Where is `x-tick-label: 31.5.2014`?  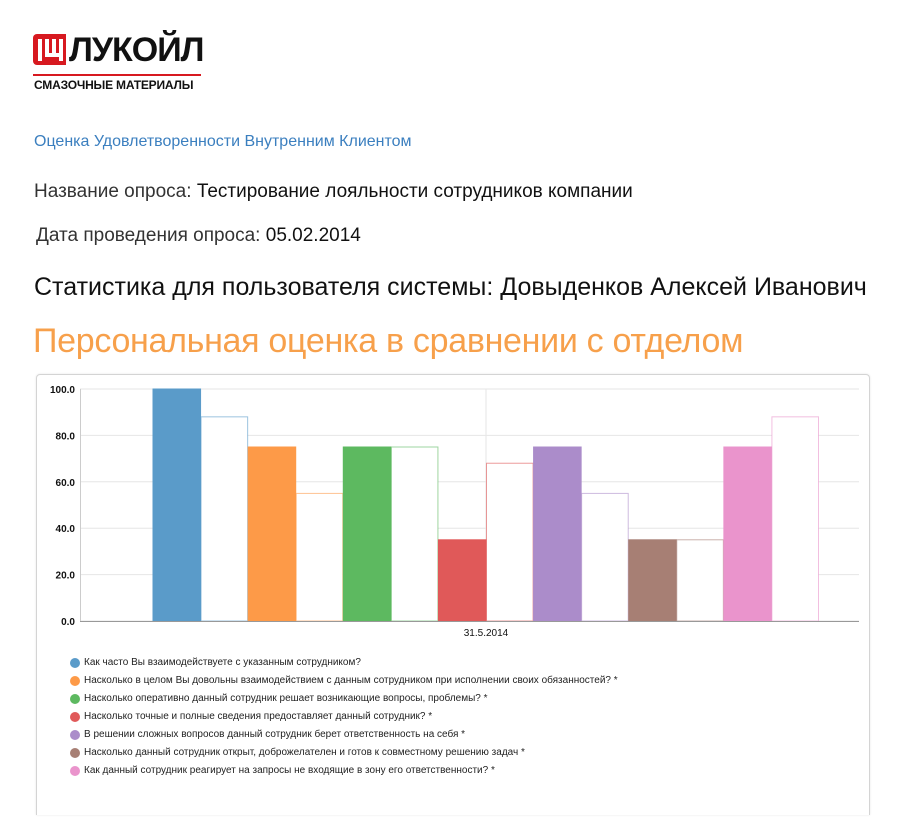 x-tick-label: 31.5.2014 is located at coordinates (486, 633).